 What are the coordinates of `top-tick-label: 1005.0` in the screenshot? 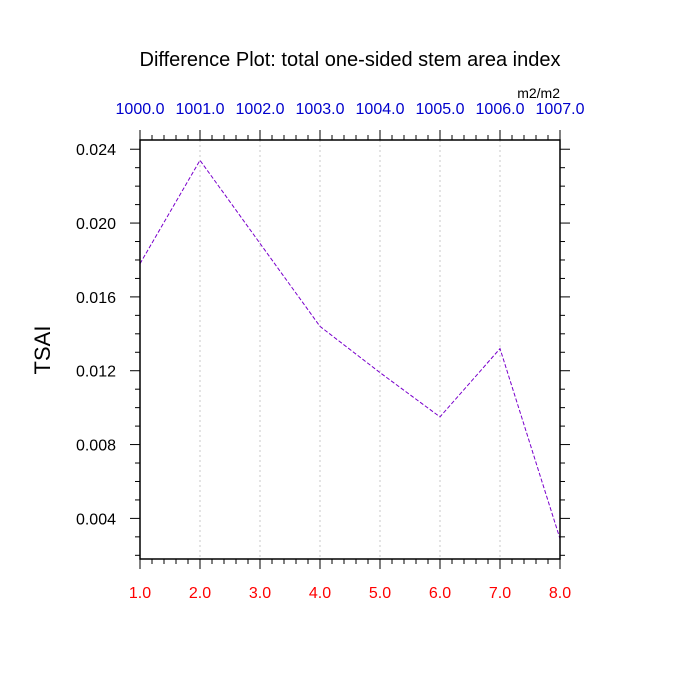 It's located at (440, 109).